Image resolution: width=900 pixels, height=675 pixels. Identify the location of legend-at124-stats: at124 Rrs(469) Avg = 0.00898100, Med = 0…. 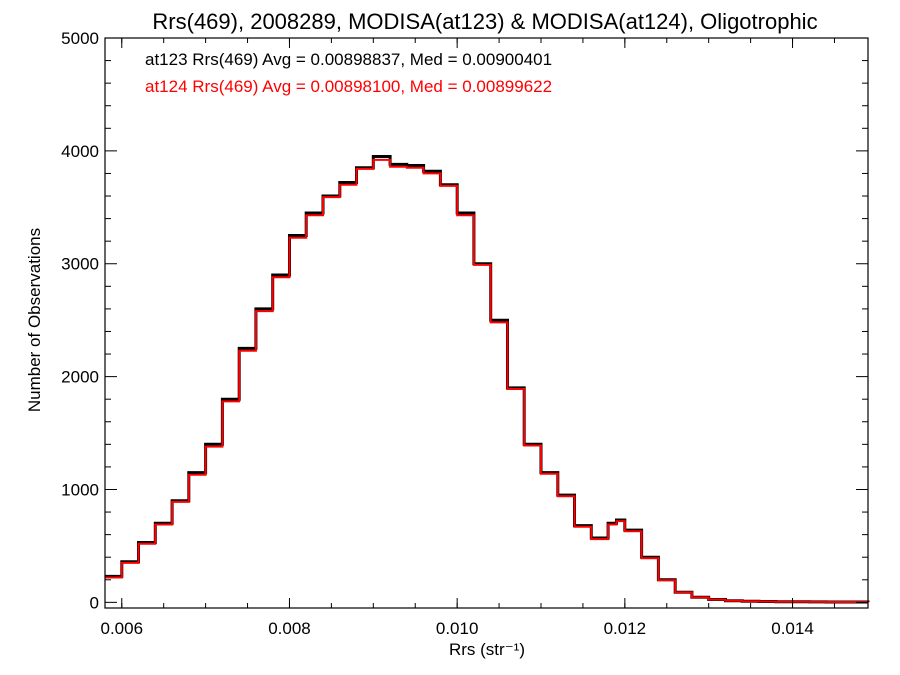
(348, 86).